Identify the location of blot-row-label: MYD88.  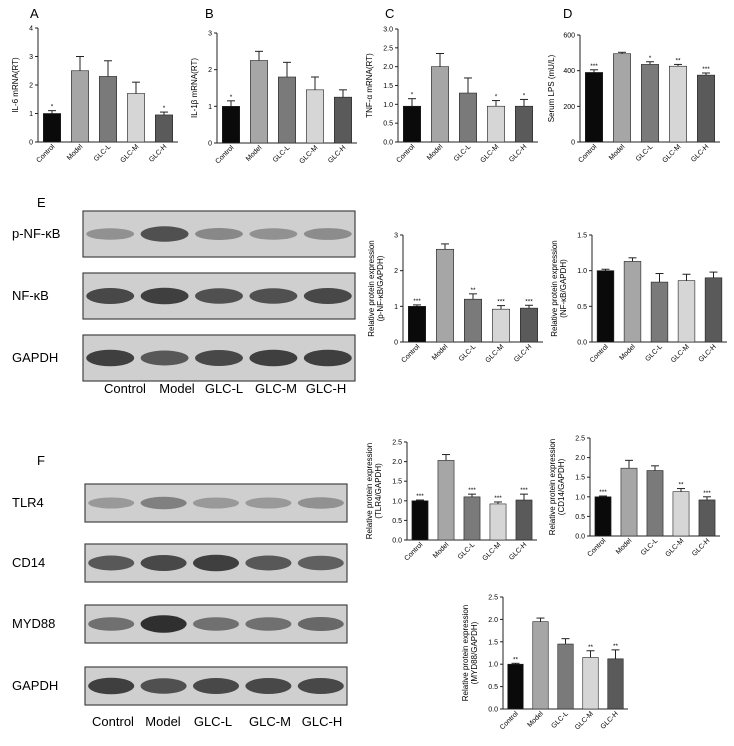
(33, 623).